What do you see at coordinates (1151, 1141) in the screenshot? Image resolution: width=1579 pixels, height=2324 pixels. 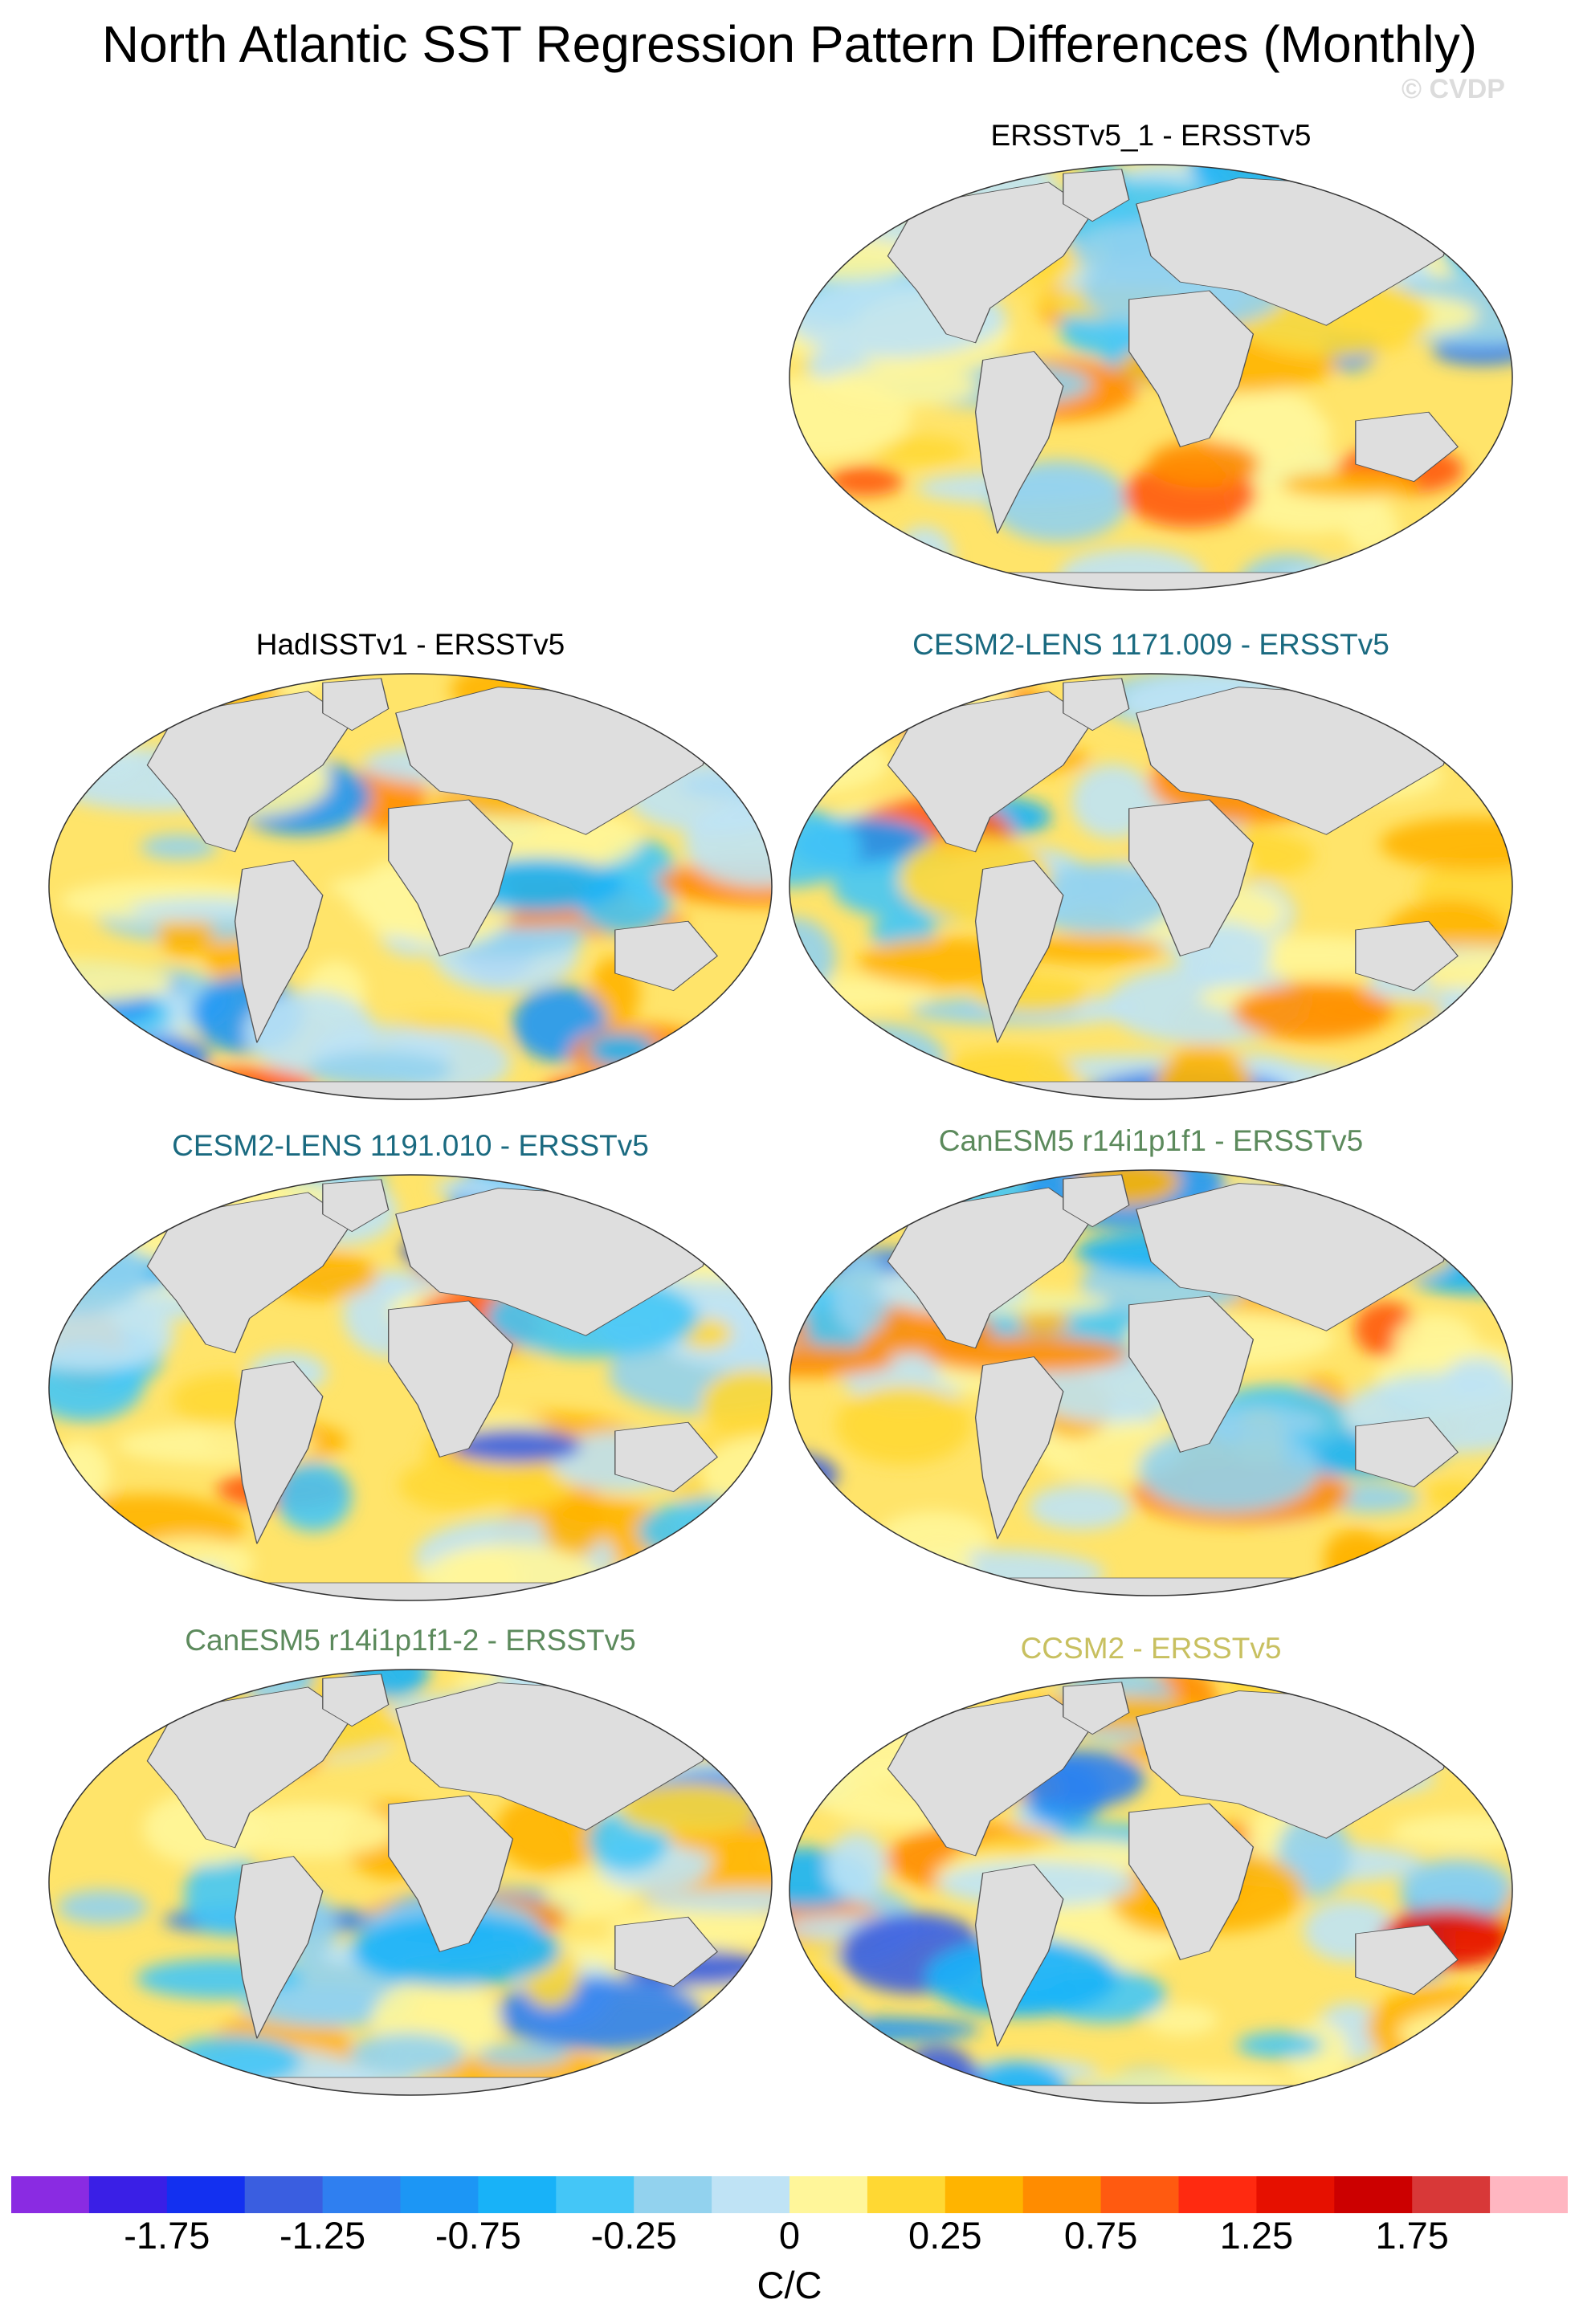 I see `panel-title: CanESM5 r14i1p1f1 - ERSSTv5` at bounding box center [1151, 1141].